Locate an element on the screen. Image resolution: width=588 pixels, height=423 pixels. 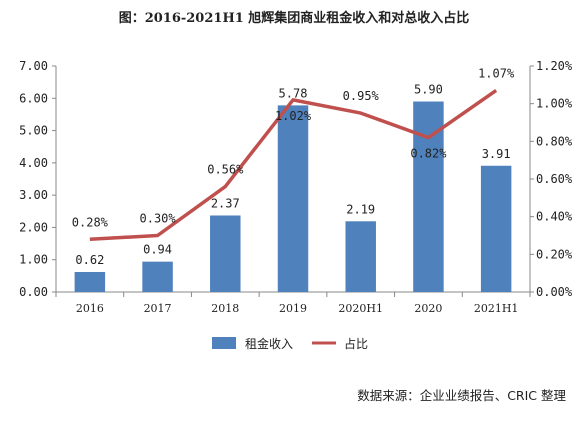
bar-value-label: 0.62 is located at coordinates (89, 260).